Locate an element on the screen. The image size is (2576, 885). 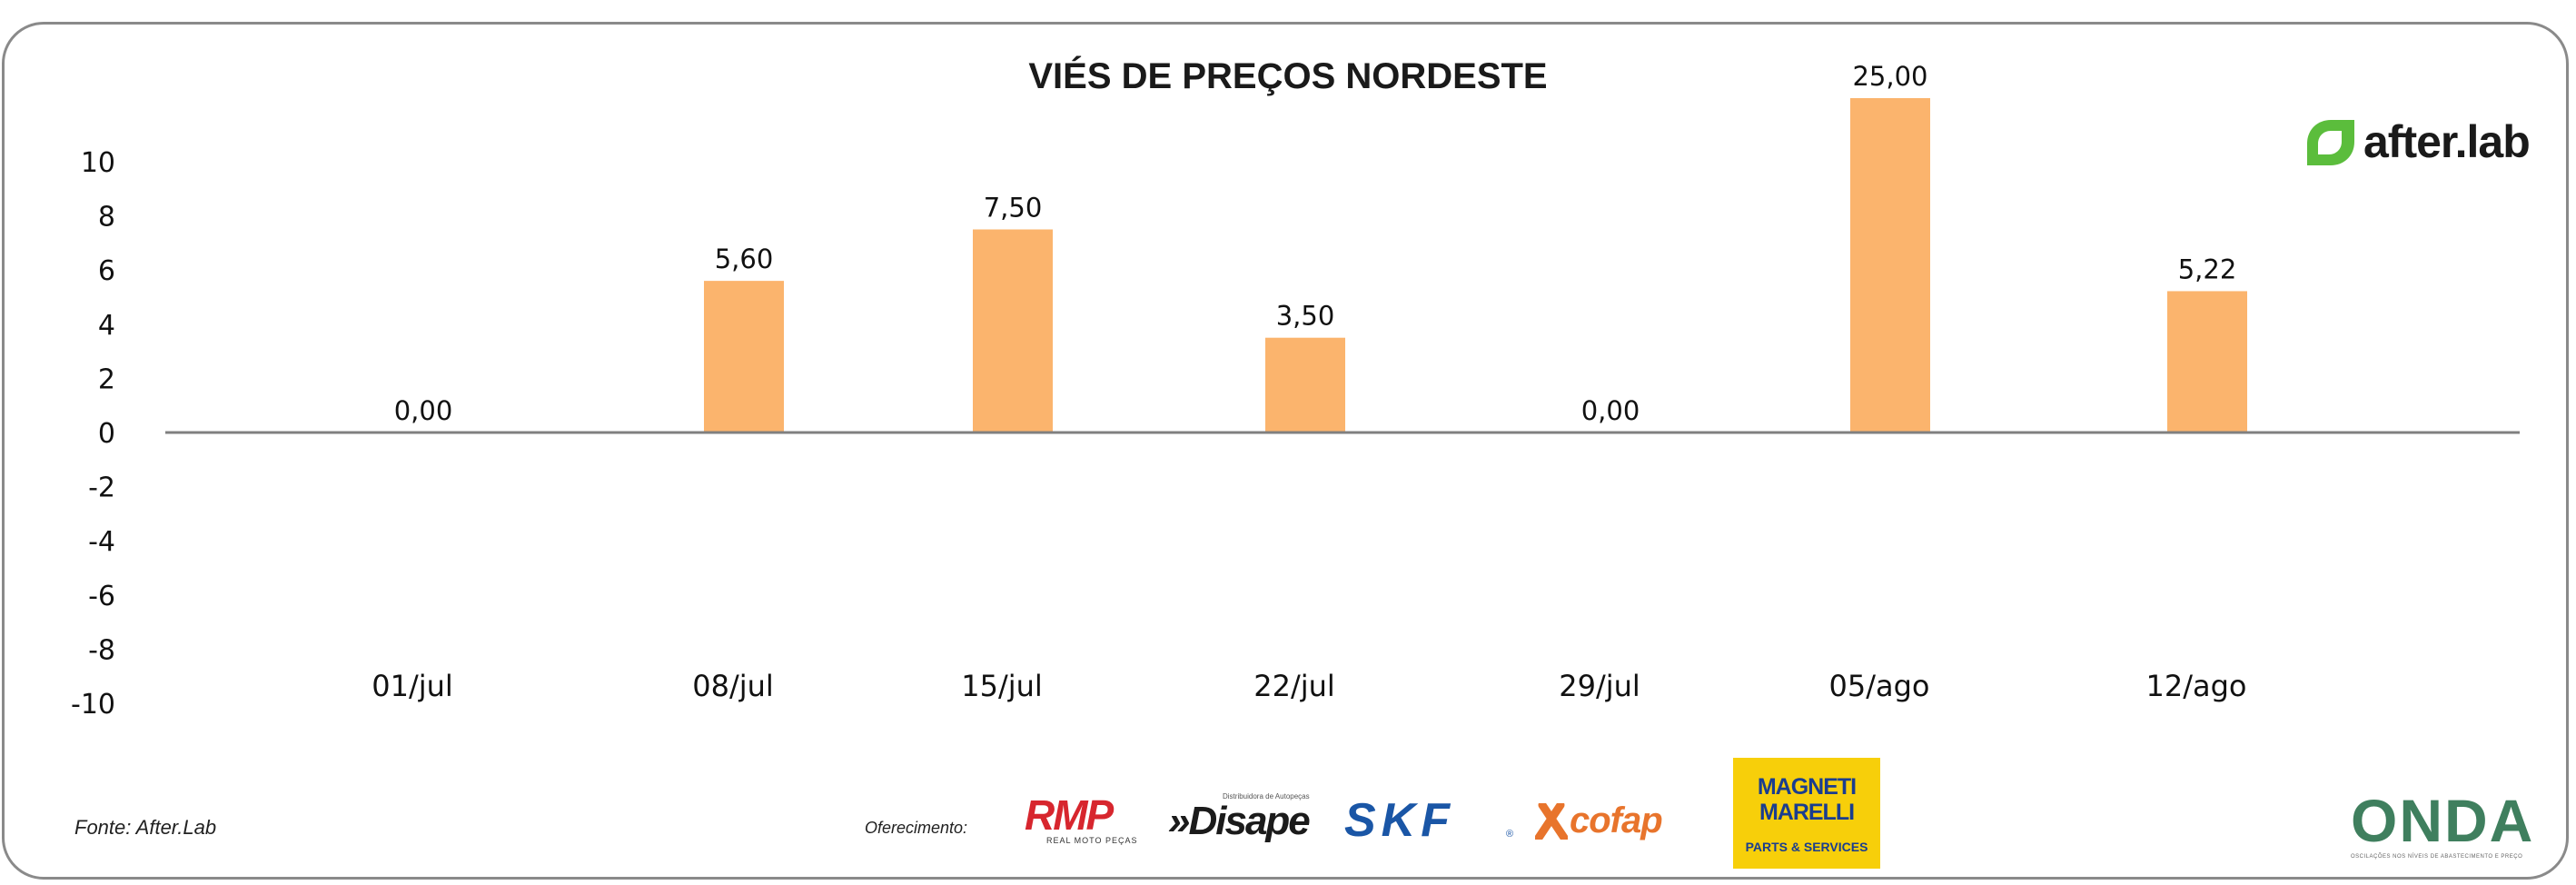
sponsor-label: Oferecimento: is located at coordinates (916, 828).